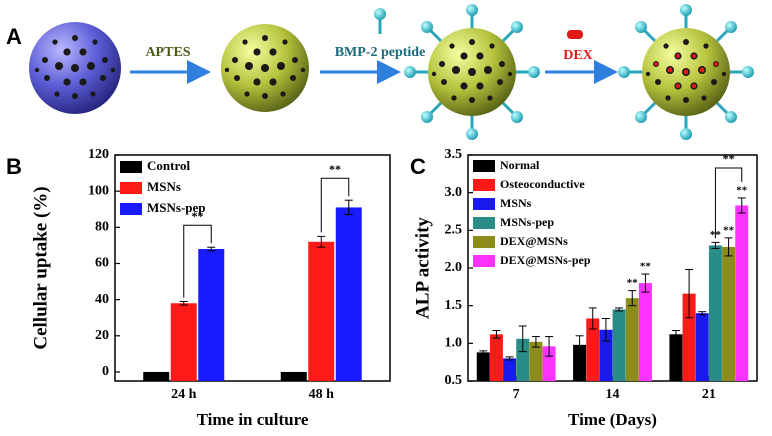  Describe the element at coordinates (105, 371) in the screenshot. I see `y-tick-label: 0` at that location.